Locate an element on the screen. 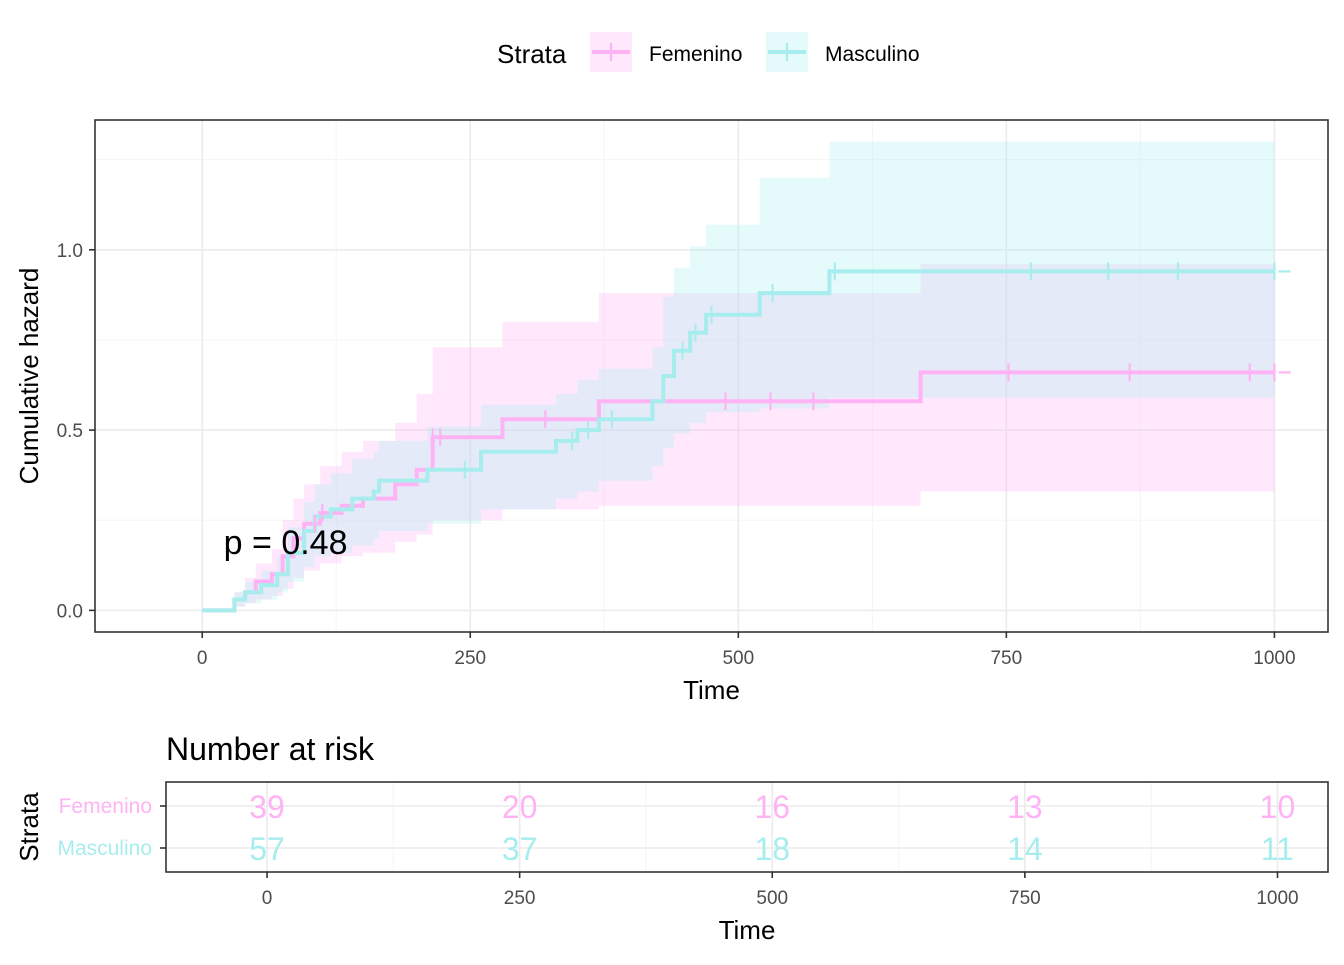 This screenshot has height=965, width=1344. legend-label-femenino: Femenino is located at coordinates (695, 54).